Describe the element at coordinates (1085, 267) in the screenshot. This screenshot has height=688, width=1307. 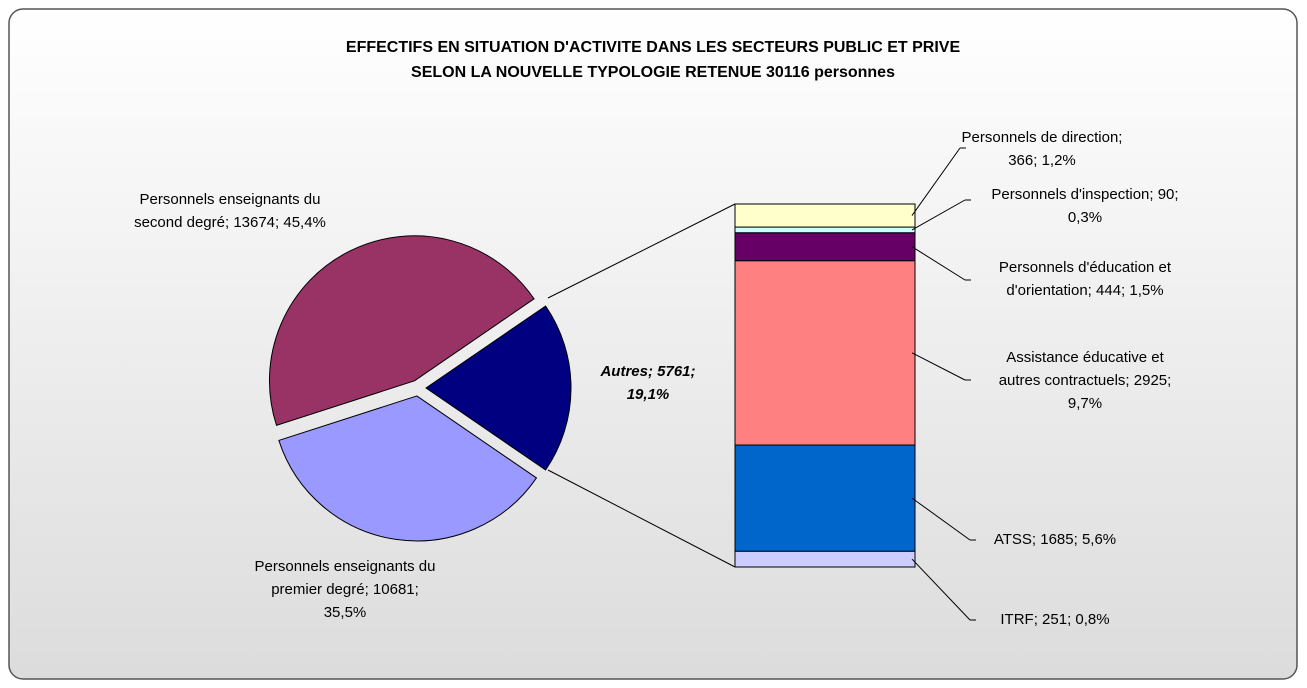
I see `data-label: Personnels d'éducation et` at that location.